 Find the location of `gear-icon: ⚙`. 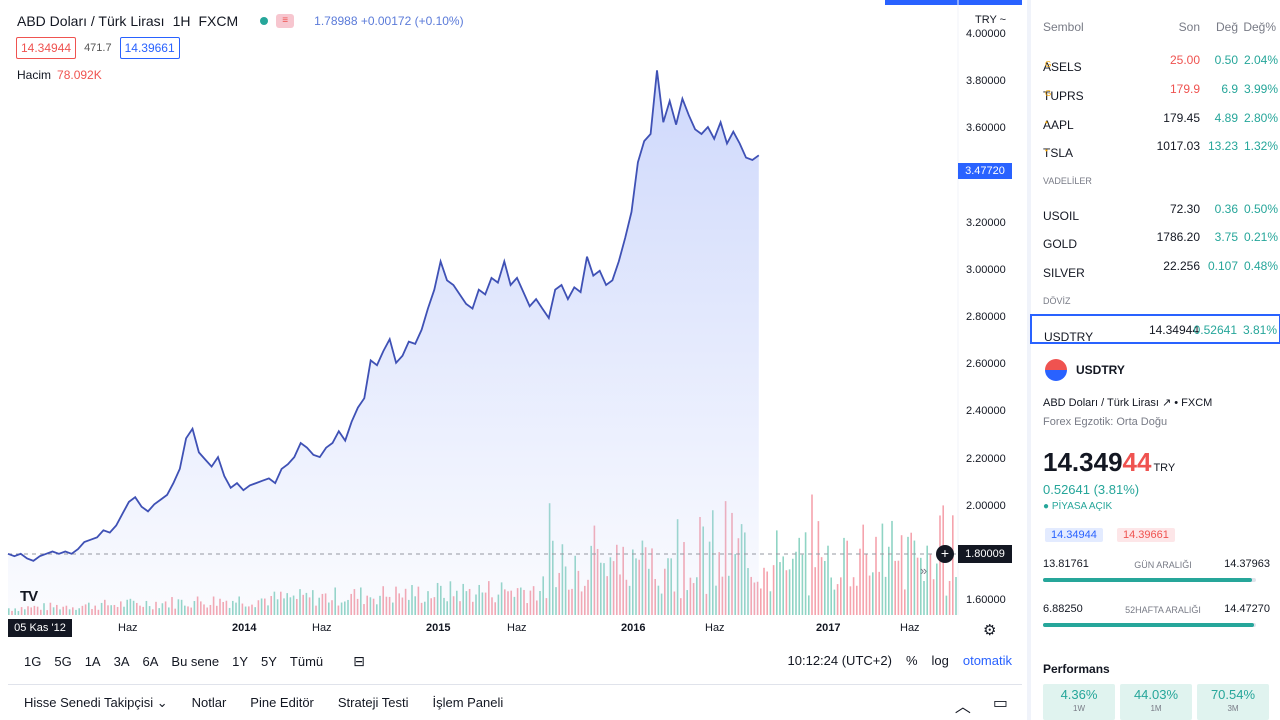

gear-icon: ⚙ is located at coordinates (990, 630).